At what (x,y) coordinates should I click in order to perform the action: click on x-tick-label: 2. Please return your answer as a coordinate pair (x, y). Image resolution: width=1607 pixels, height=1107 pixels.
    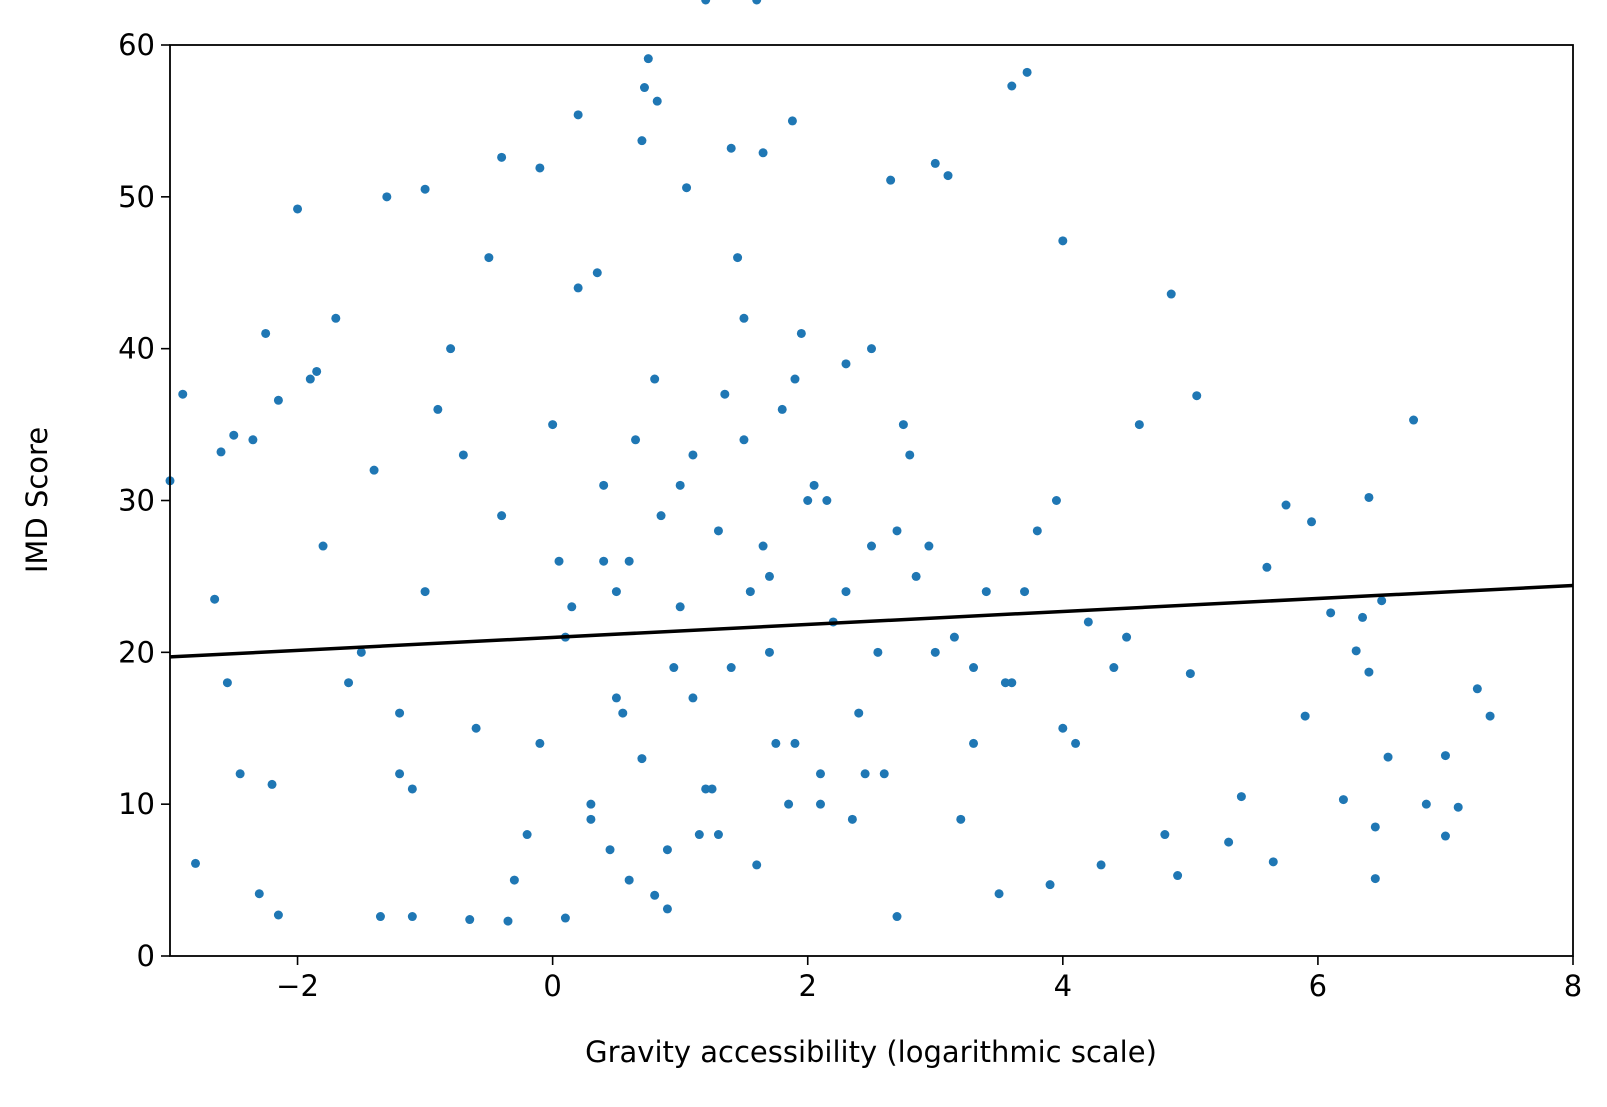
    Looking at the image, I should click on (808, 986).